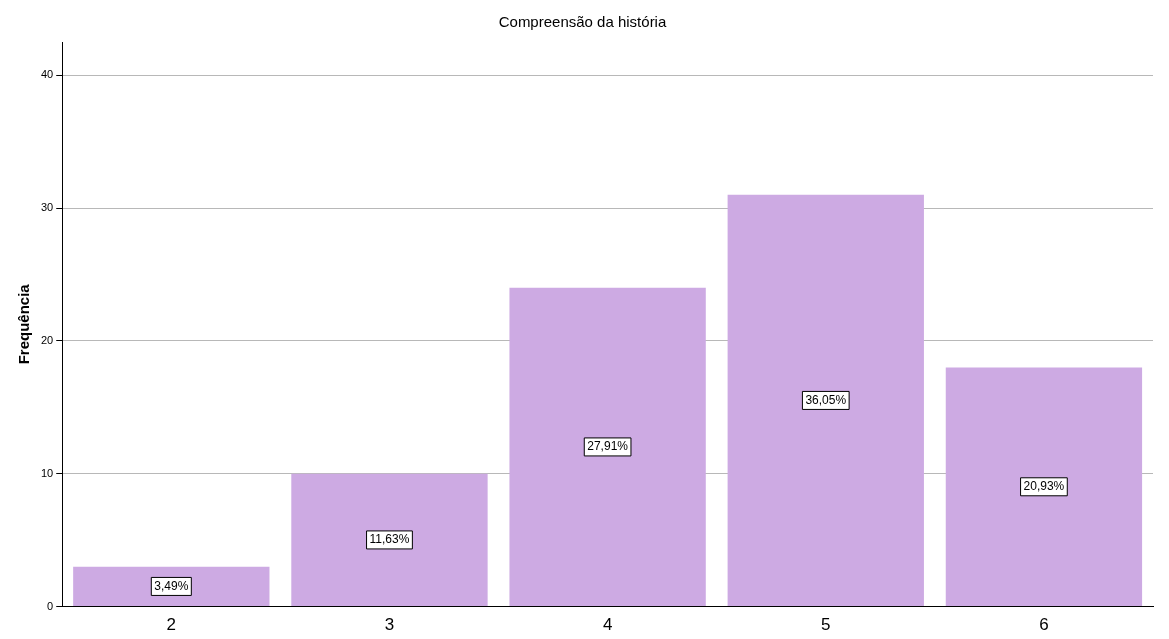 Image resolution: width=1169 pixels, height=639 pixels. What do you see at coordinates (24, 324) in the screenshot?
I see `y-axis-title: Frequência` at bounding box center [24, 324].